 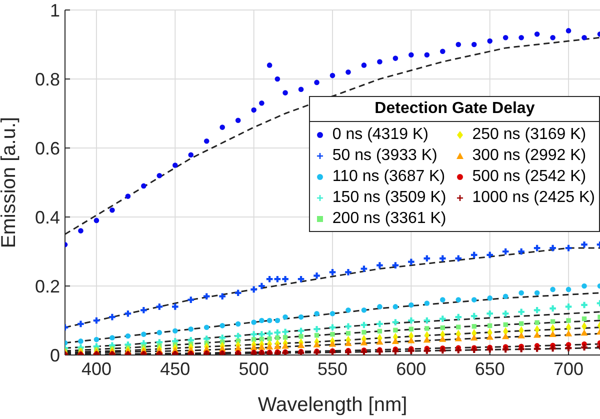 What do you see at coordinates (55, 355) in the screenshot?
I see `y-tick-label: 0` at bounding box center [55, 355].